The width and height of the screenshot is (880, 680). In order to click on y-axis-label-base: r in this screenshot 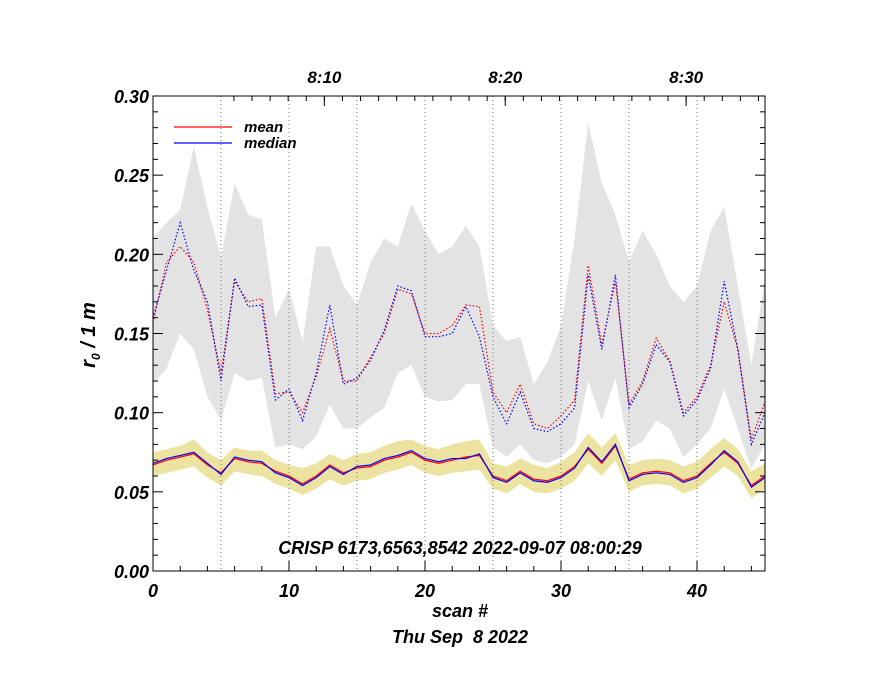, I will do `click(89, 363)`.